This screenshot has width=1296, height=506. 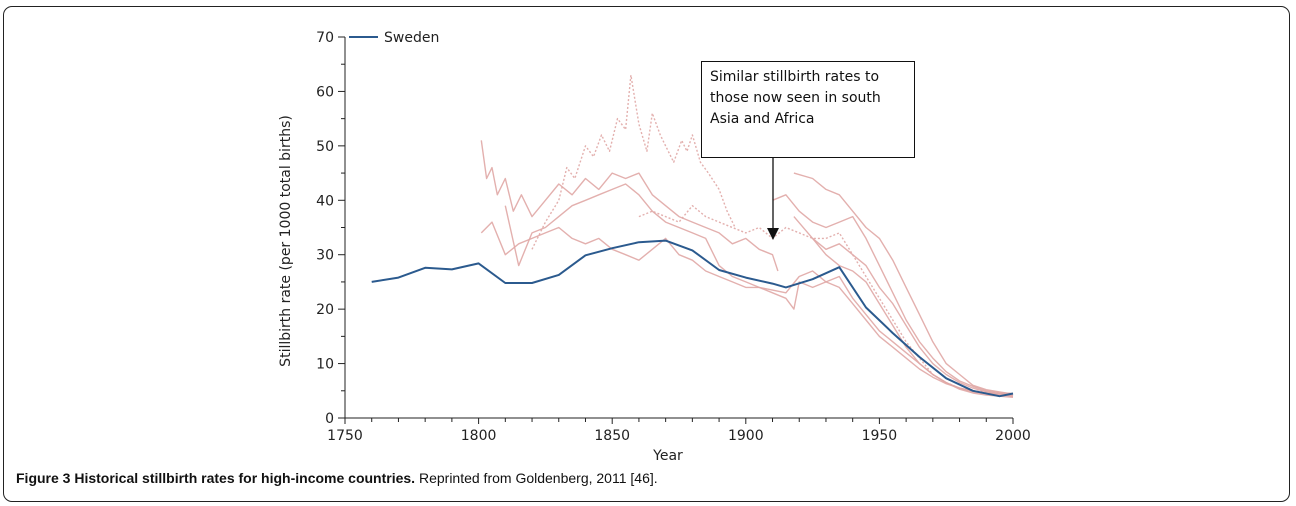 I want to click on x-tick-label: 1750, so click(x=345, y=436).